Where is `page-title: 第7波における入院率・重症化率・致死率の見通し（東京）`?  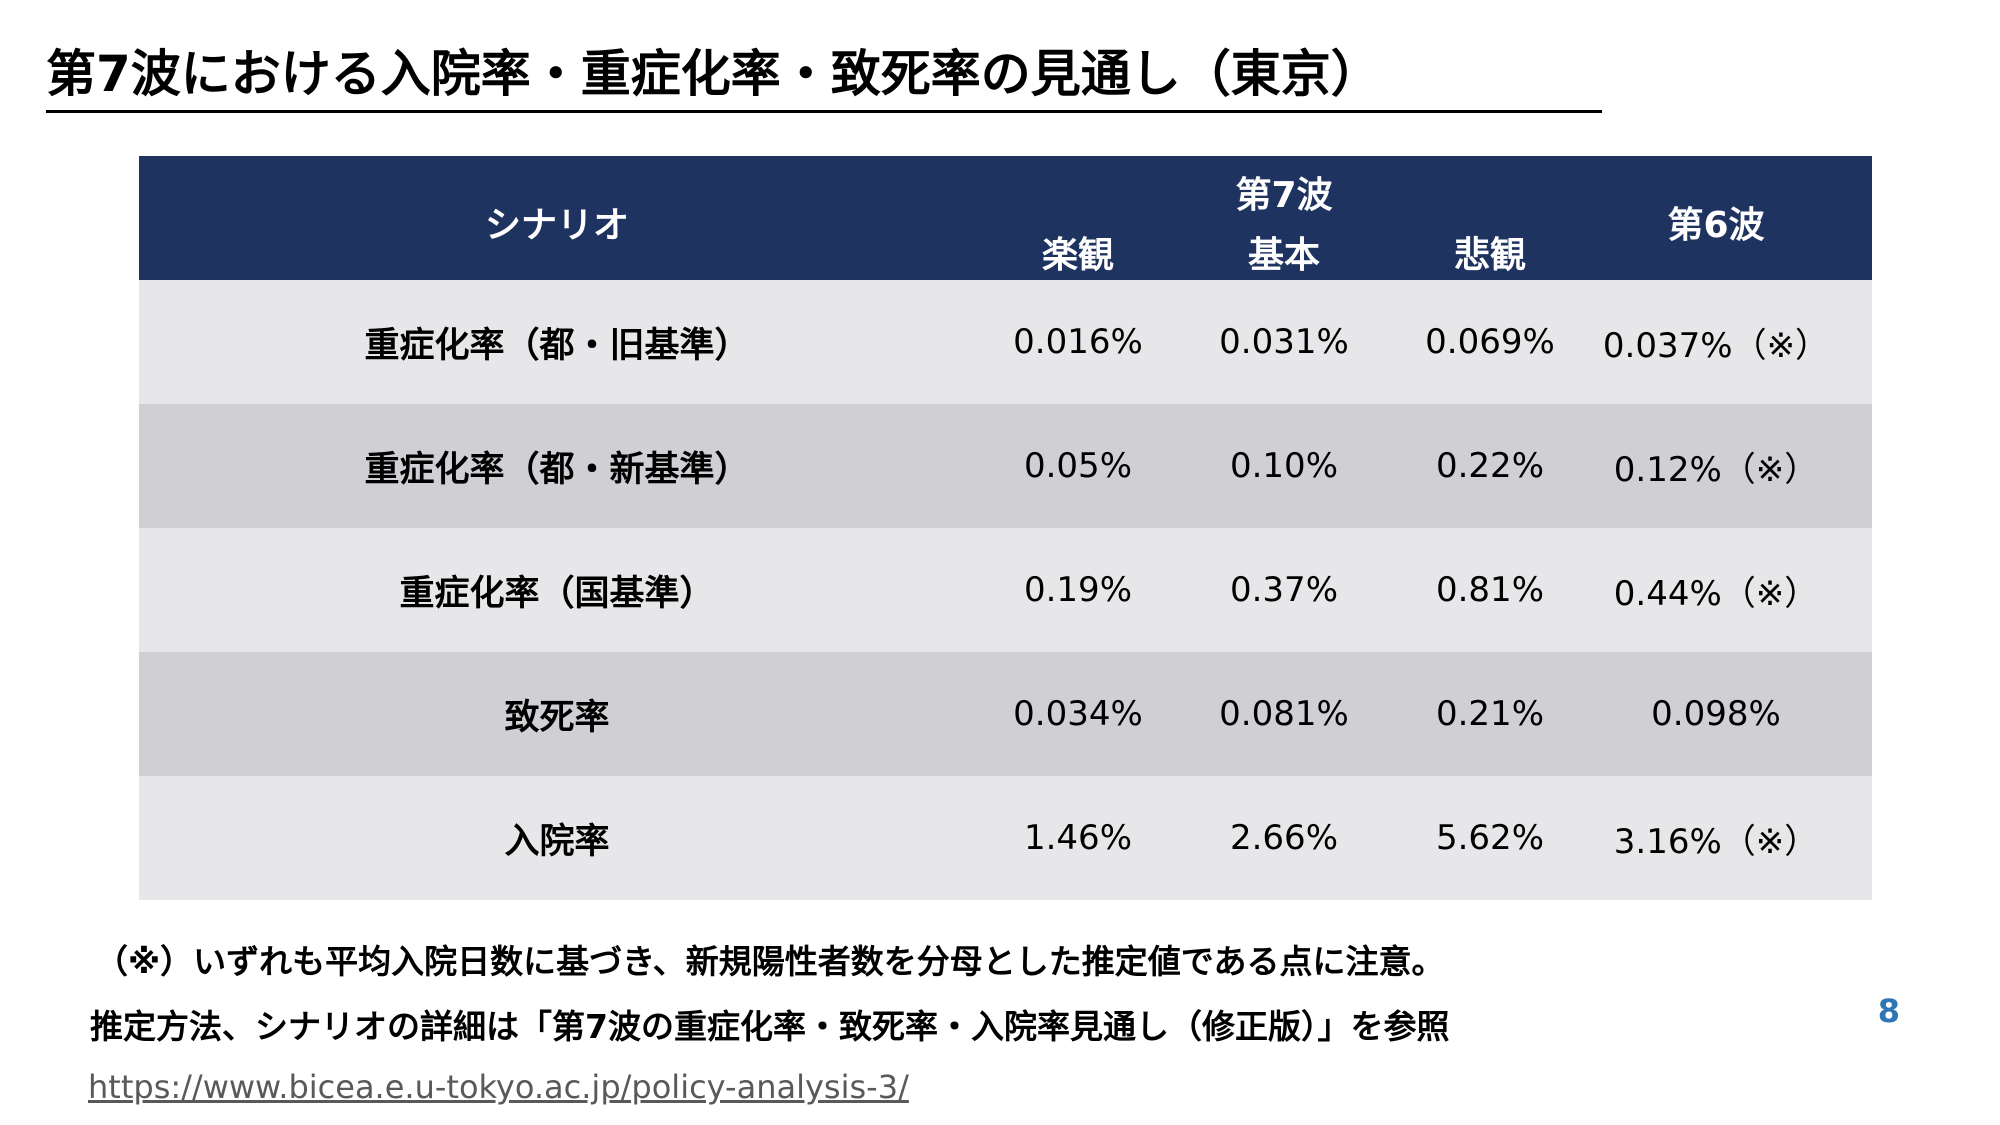 page-title: 第7波における入院率・重症化率・致死率の見通し（東京） is located at coordinates (824, 76).